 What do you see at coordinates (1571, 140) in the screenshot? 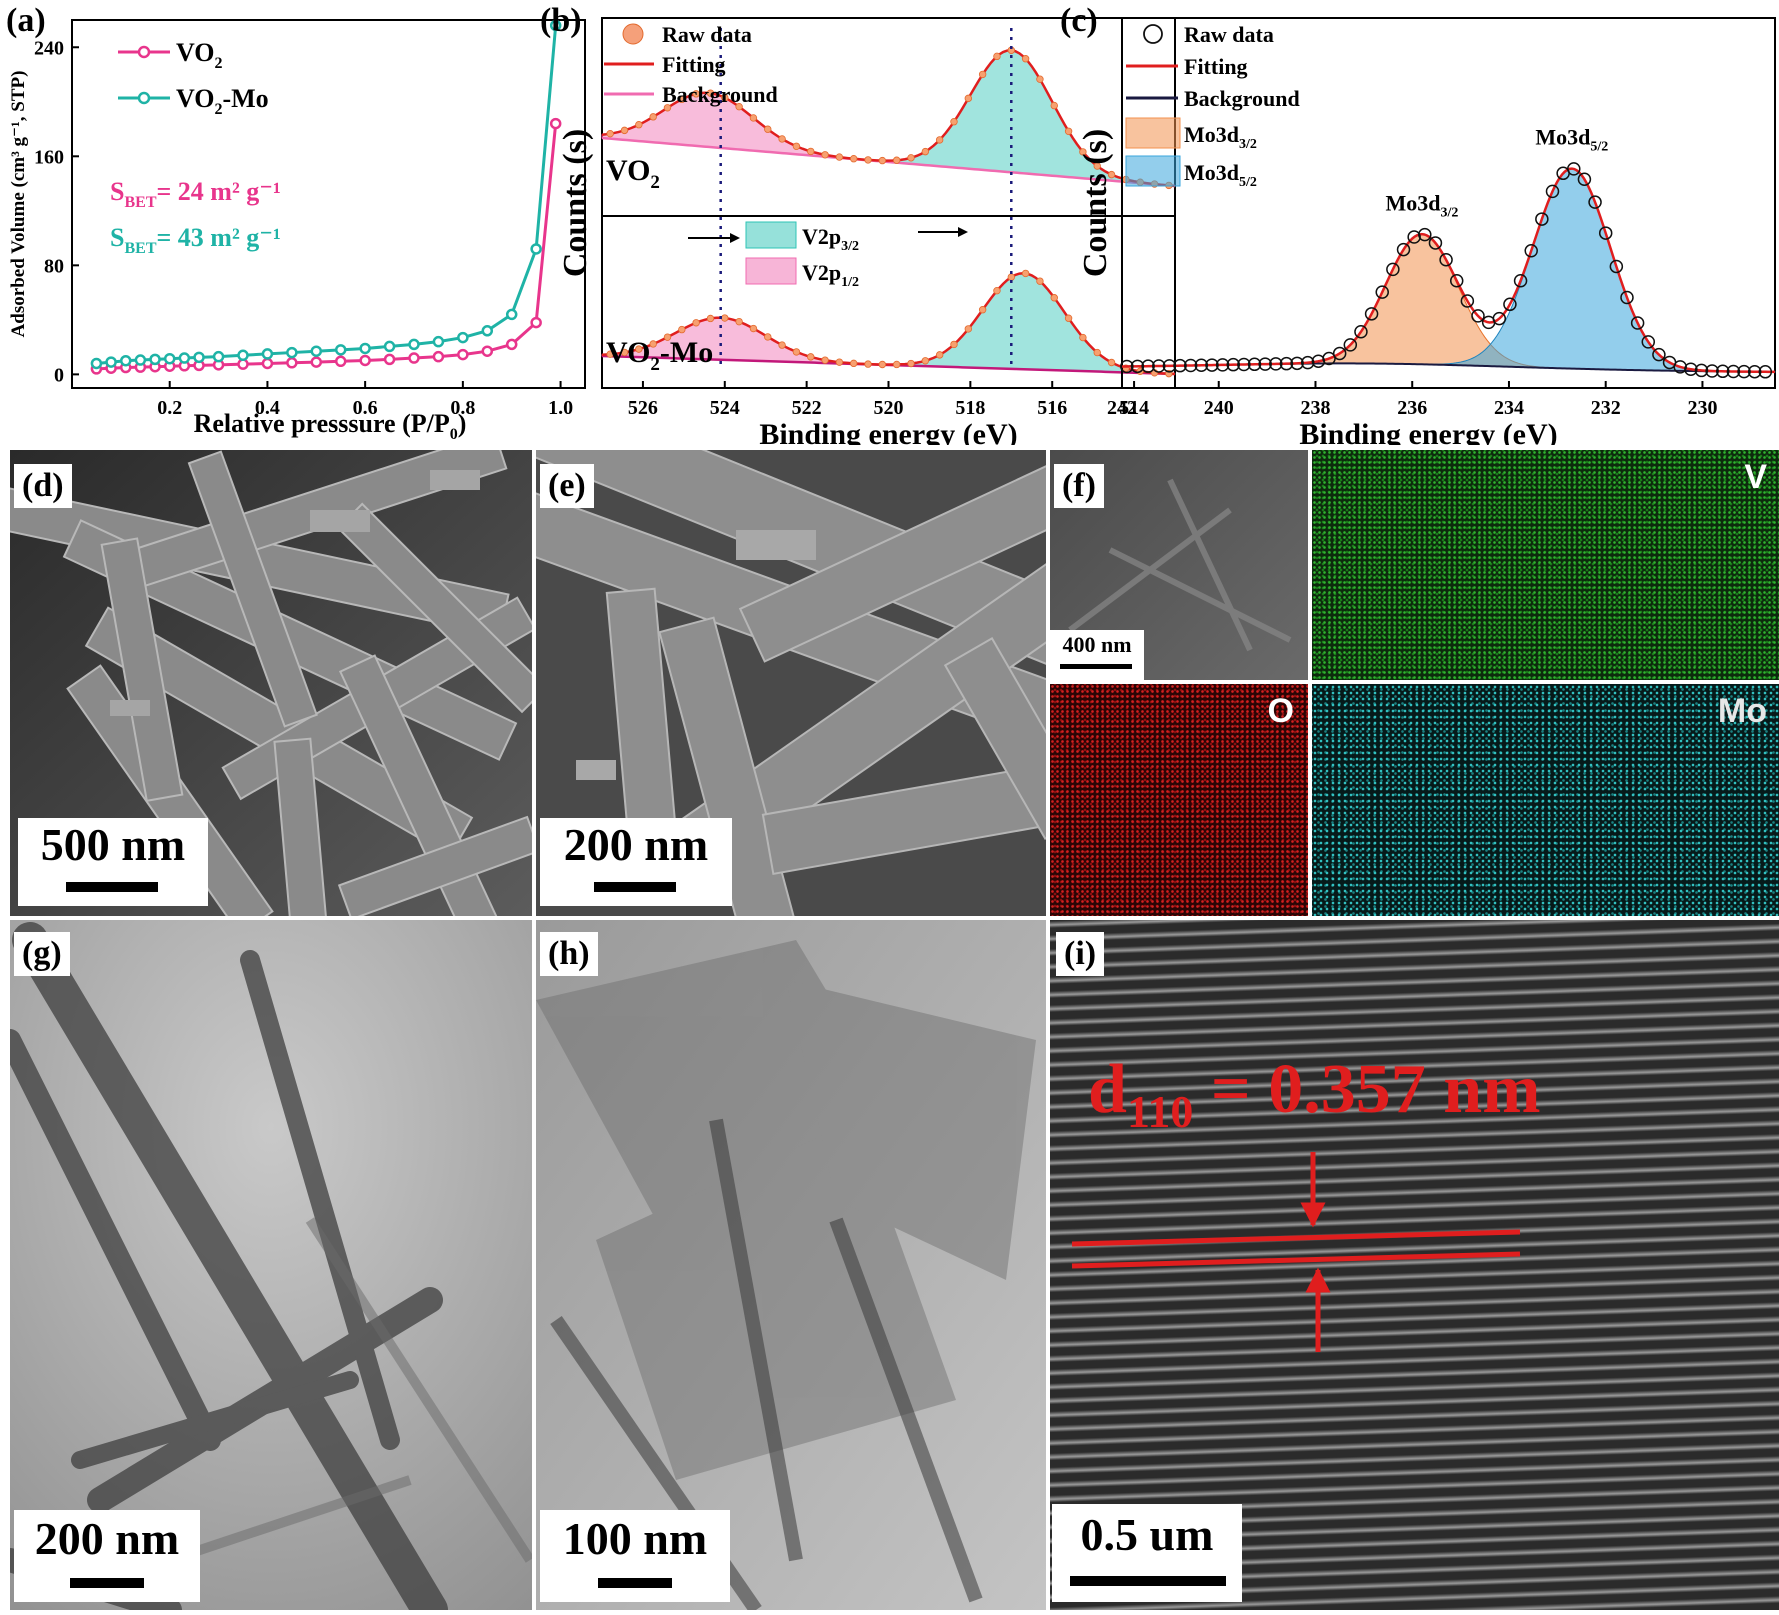
I see `peak-label: Mo3d5/2` at bounding box center [1571, 140].